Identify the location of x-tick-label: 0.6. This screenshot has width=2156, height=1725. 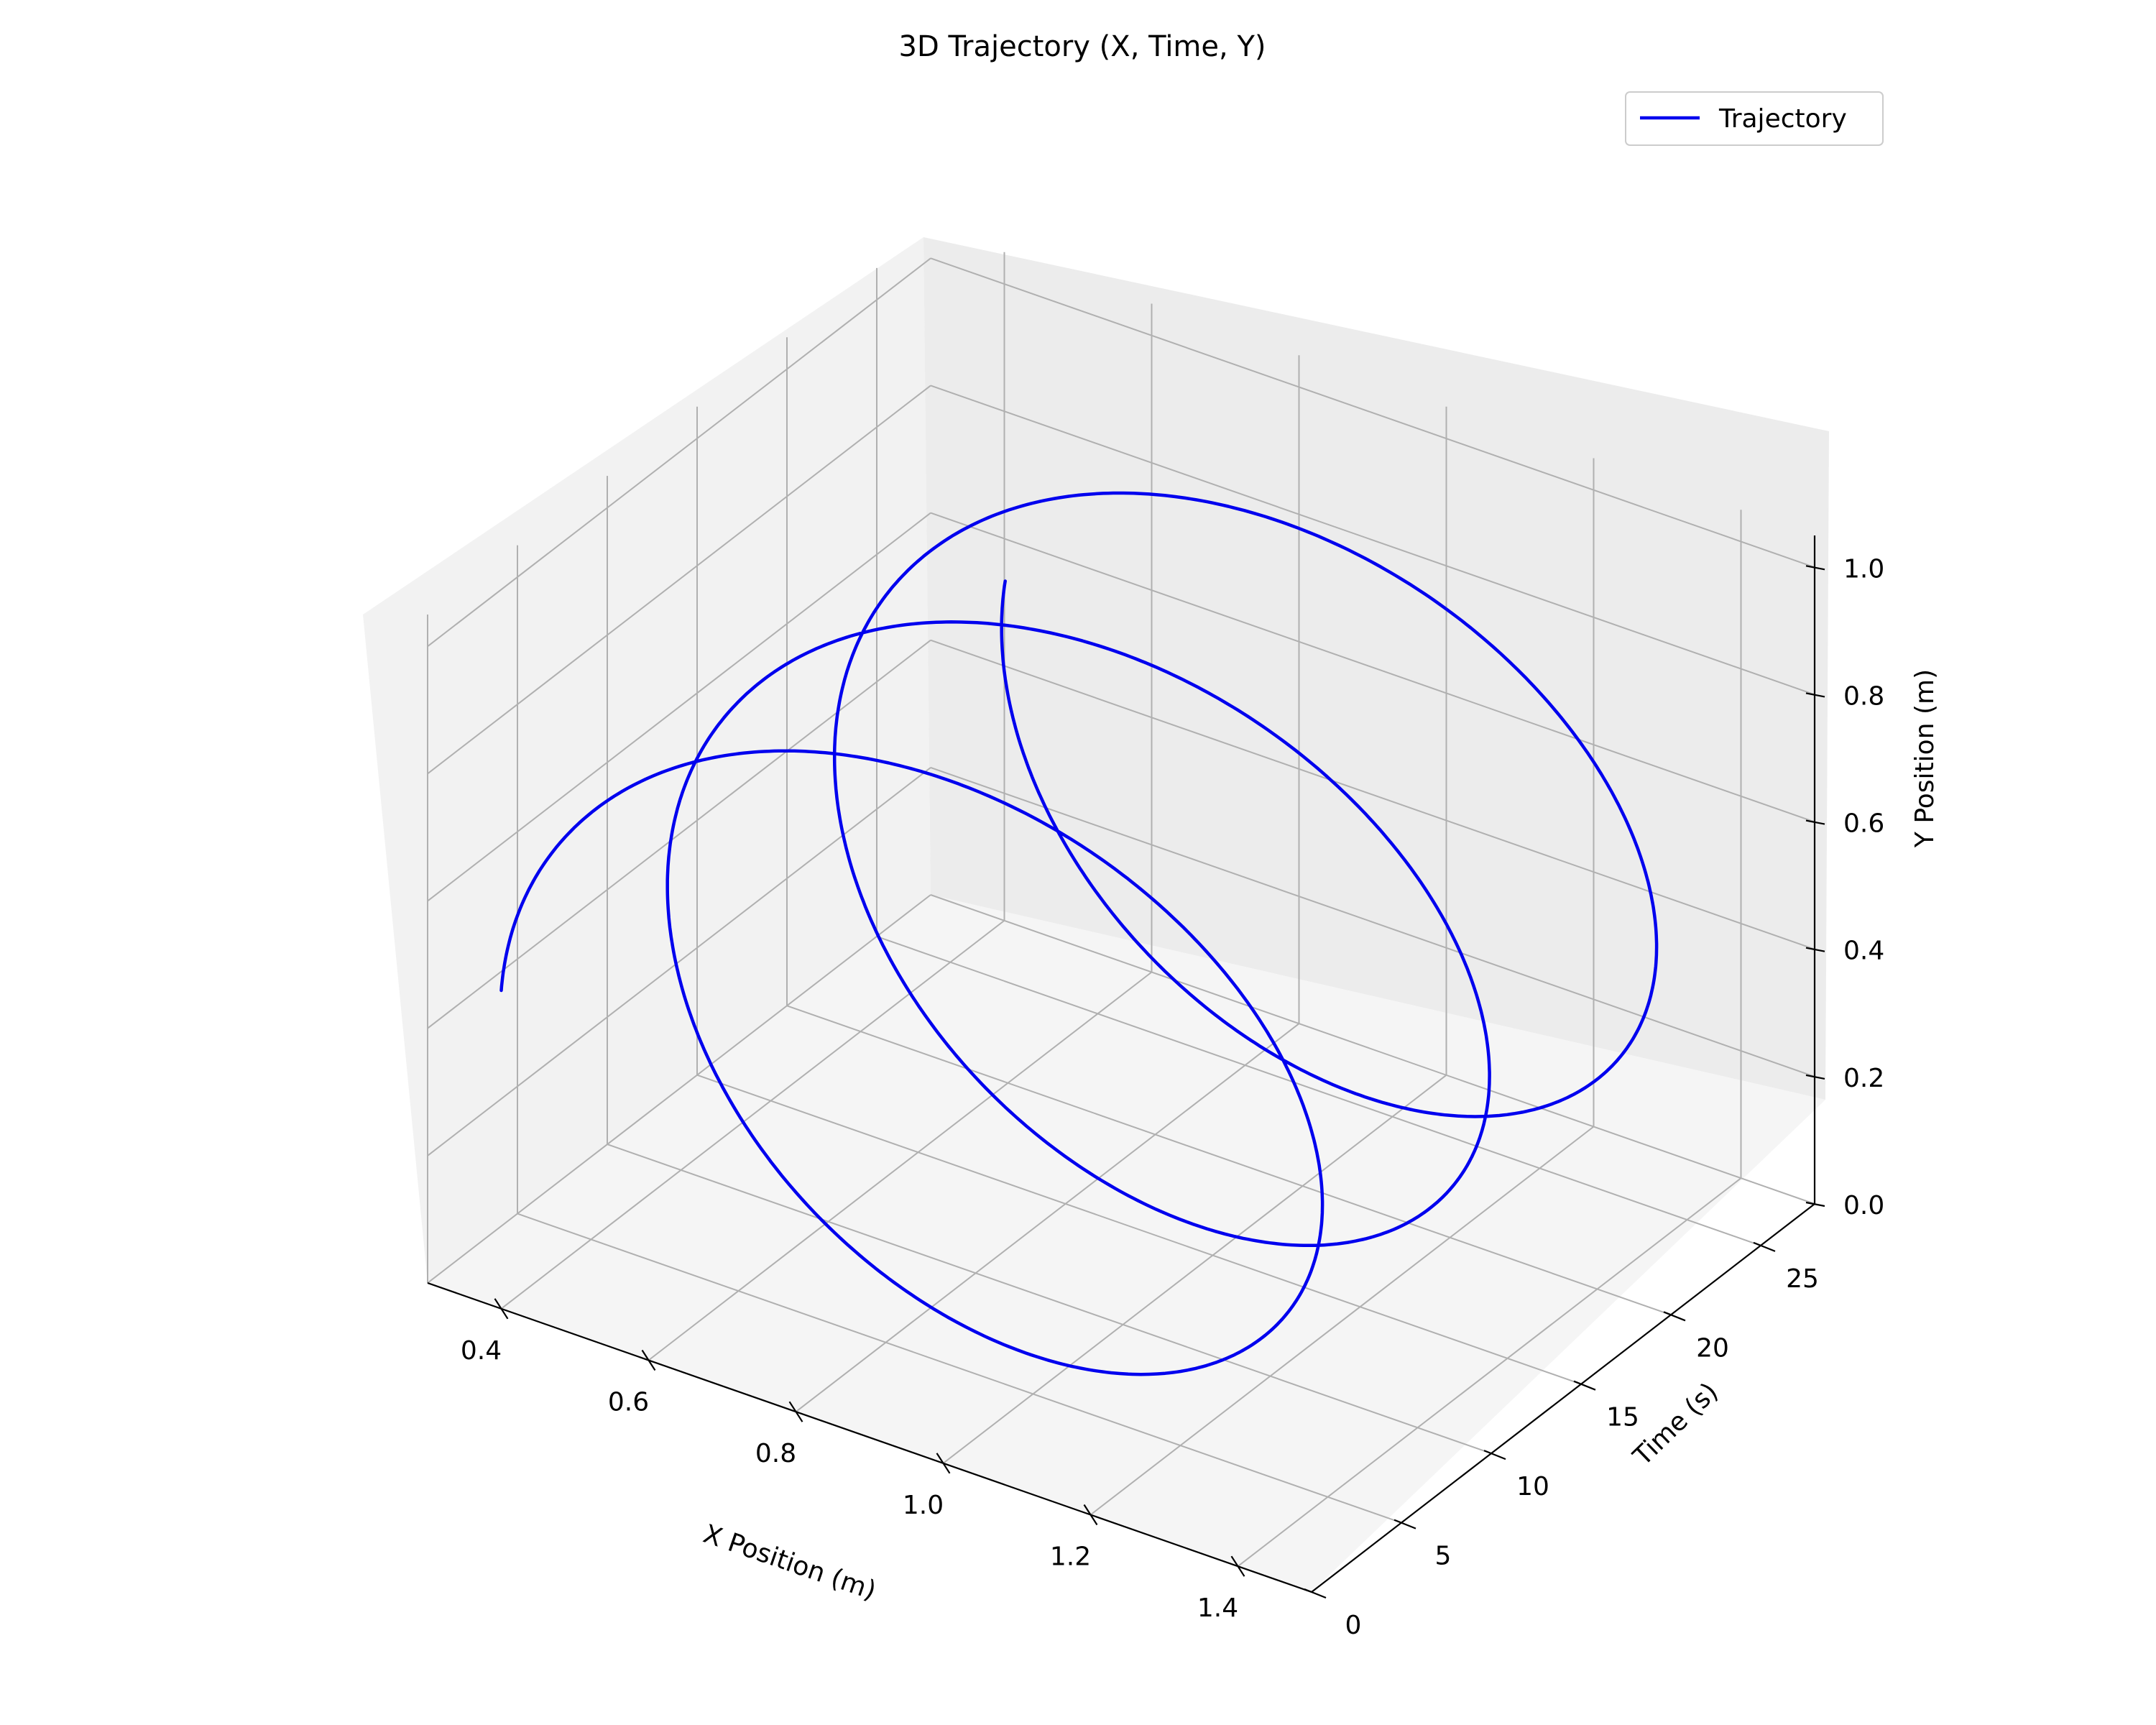
(628, 1402).